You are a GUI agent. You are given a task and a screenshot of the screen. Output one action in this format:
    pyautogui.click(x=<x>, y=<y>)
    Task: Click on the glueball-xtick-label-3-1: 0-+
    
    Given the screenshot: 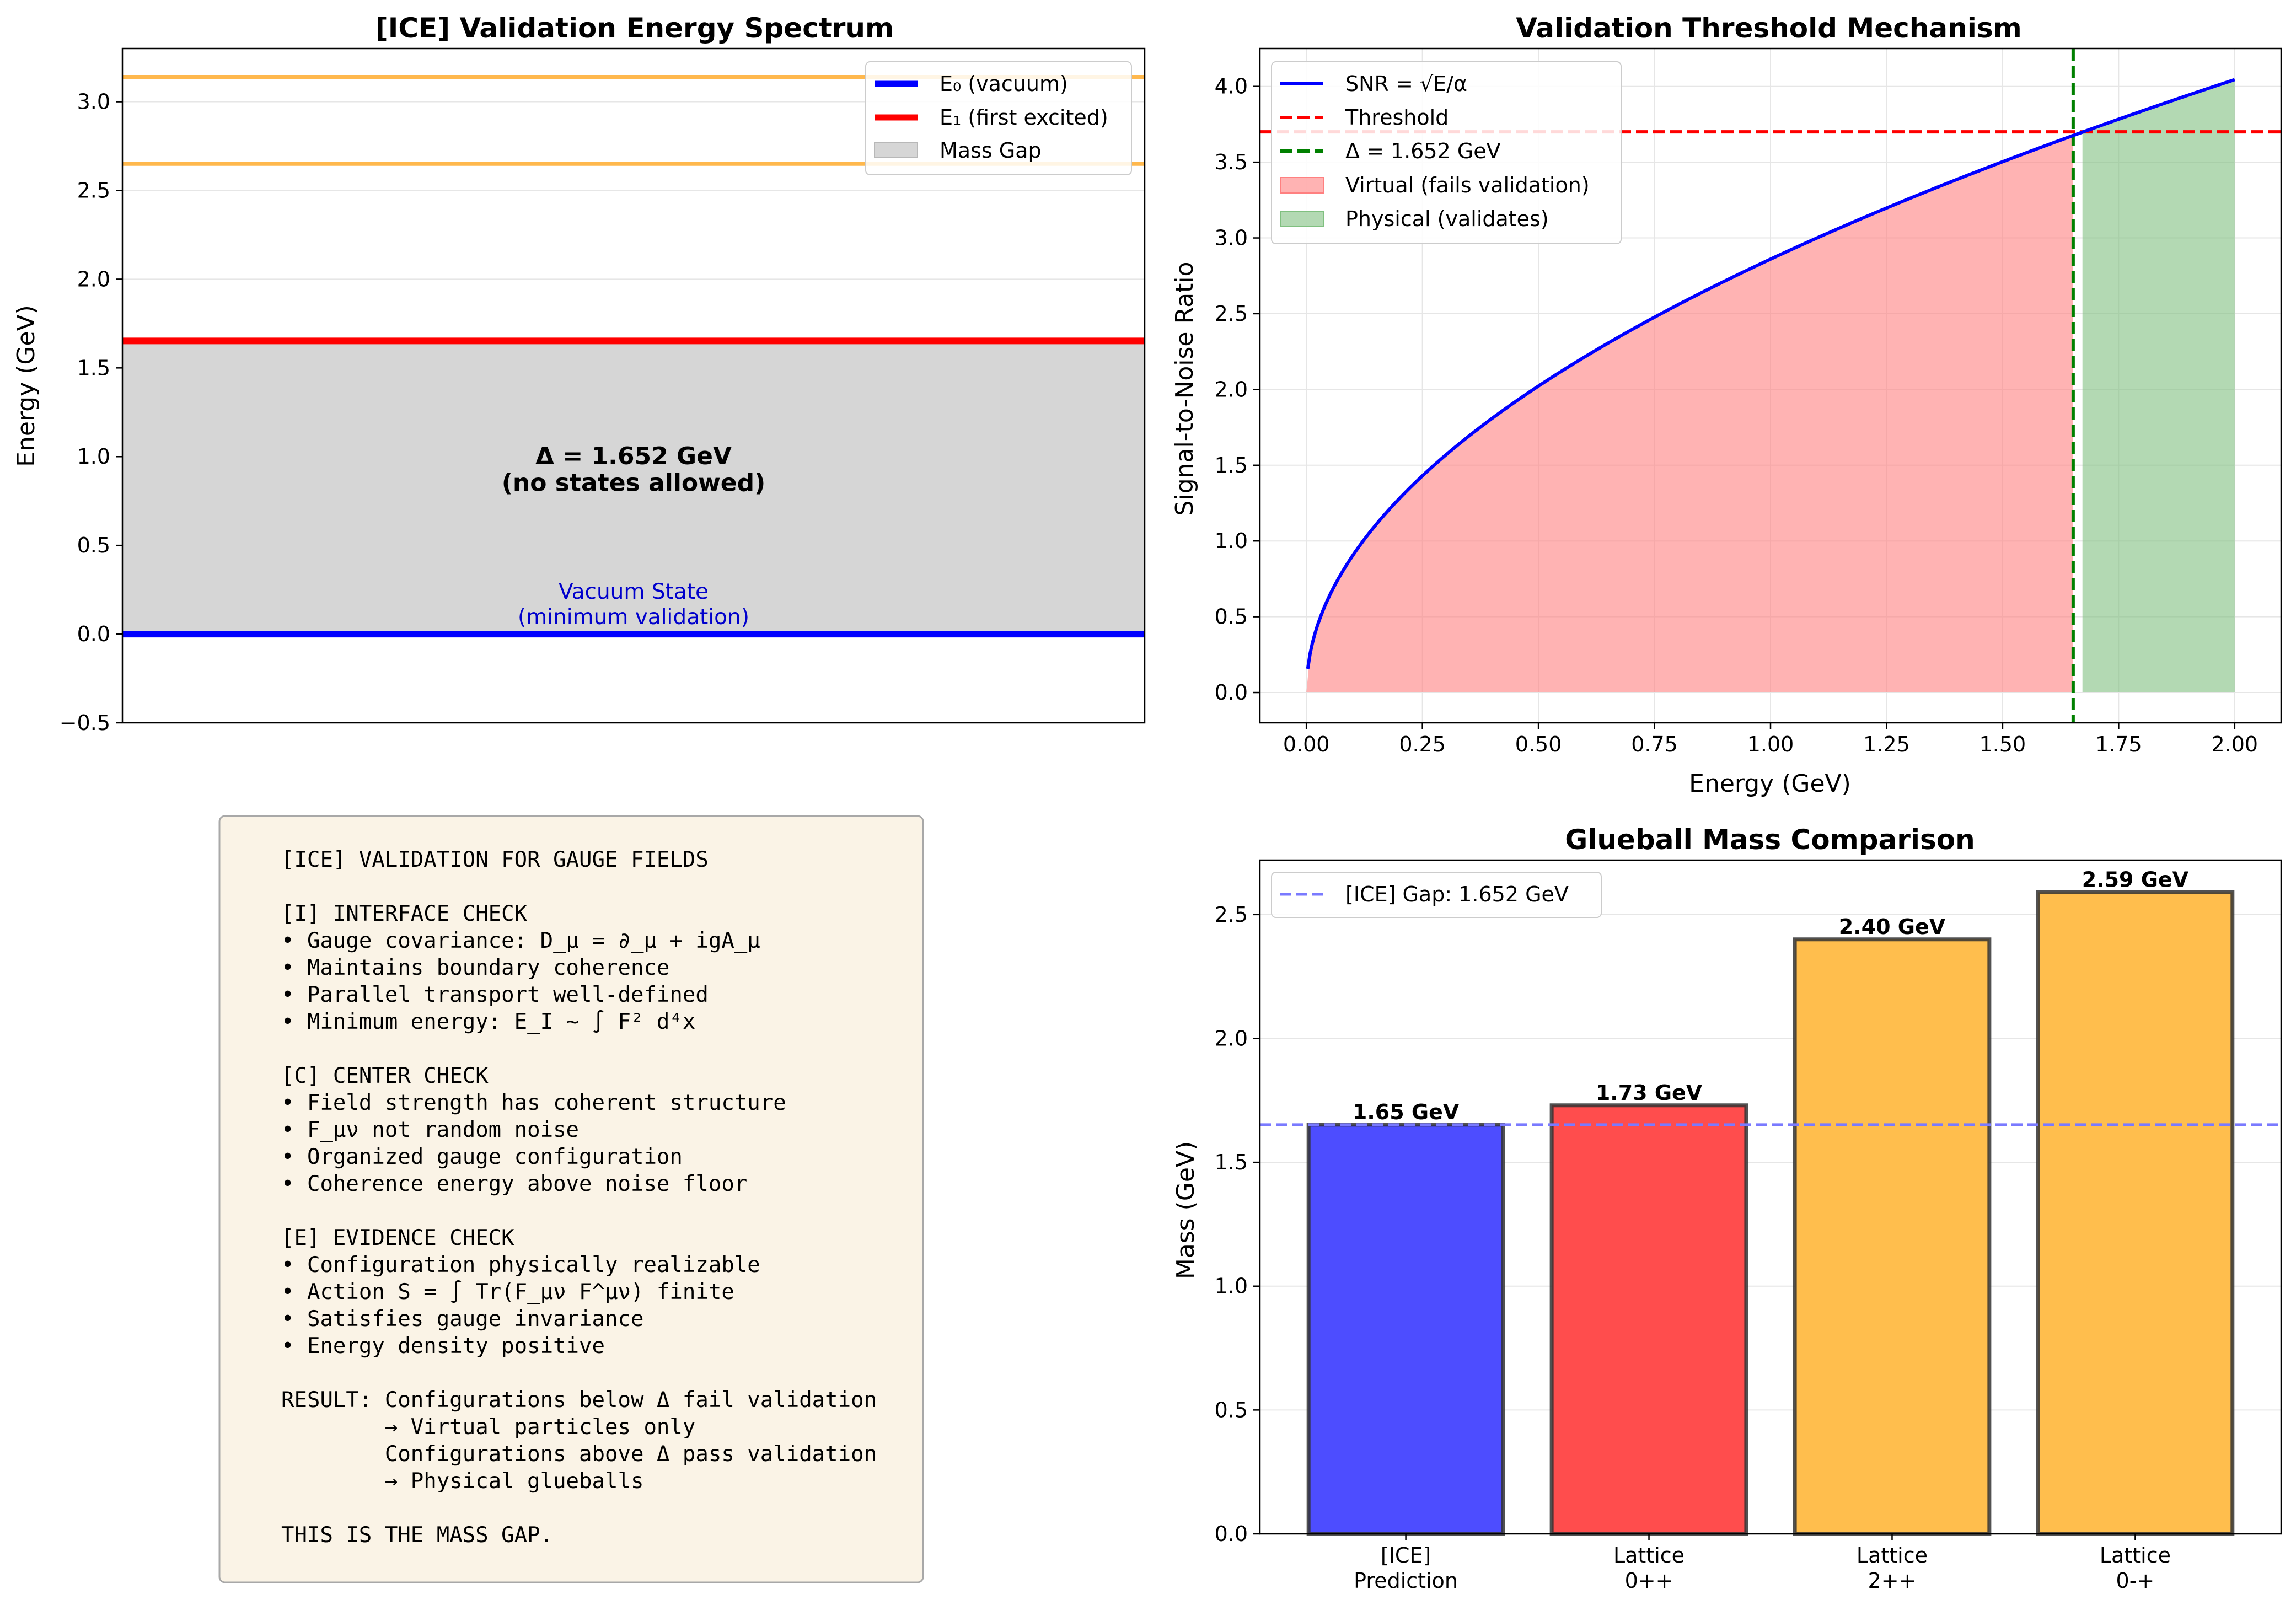 What is the action you would take?
    pyautogui.click(x=2136, y=1581)
    